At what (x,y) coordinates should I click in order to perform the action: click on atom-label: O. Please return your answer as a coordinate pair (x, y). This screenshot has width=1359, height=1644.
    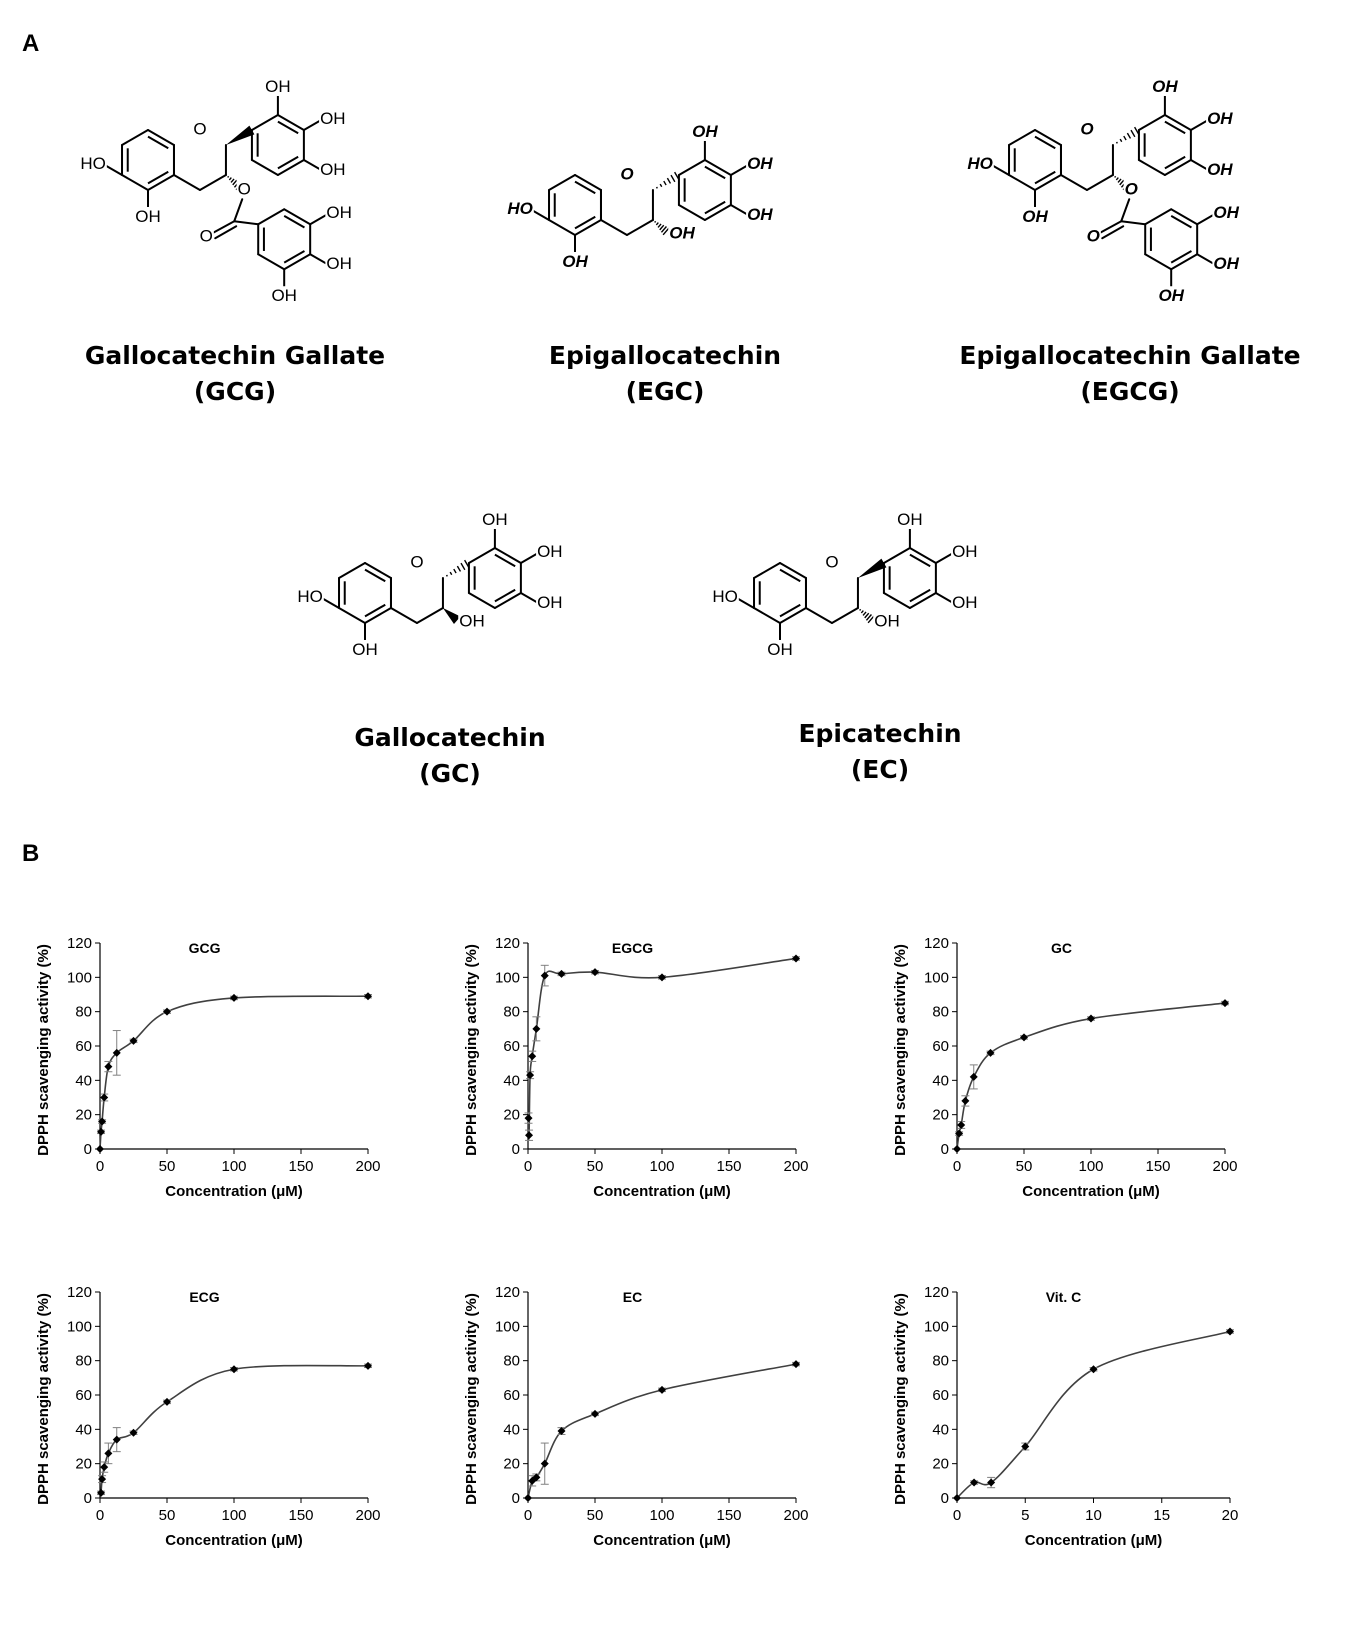
    Looking at the image, I should click on (831, 561).